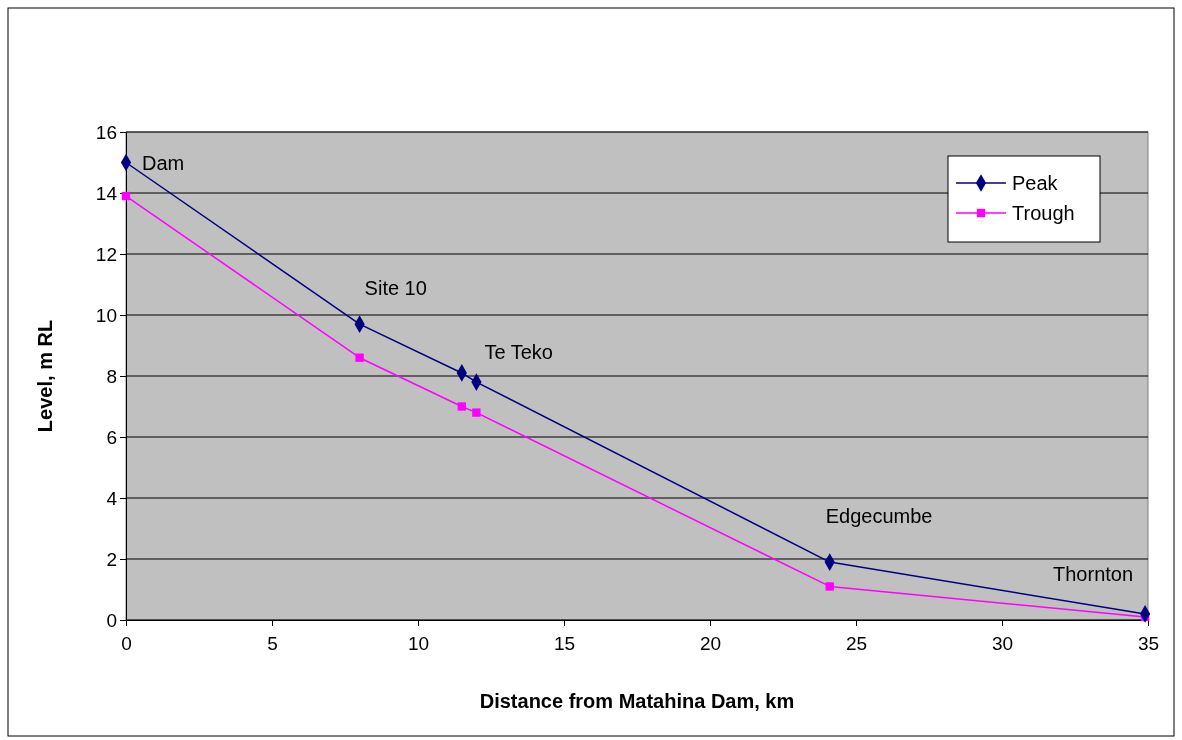 Image resolution: width=1182 pixels, height=740 pixels. Describe the element at coordinates (856, 643) in the screenshot. I see `x-tick-label: 25` at that location.